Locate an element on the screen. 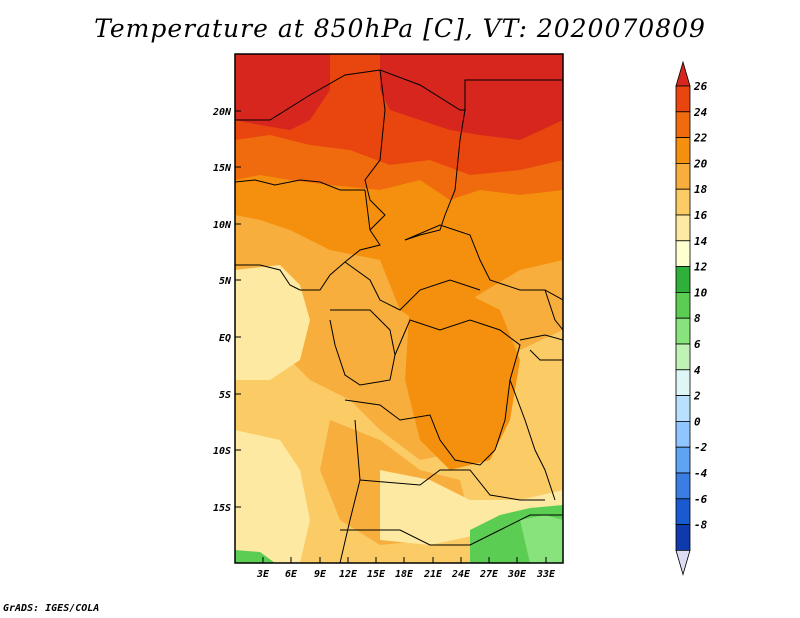  colorbar-label: 26 is located at coordinates (700, 86).